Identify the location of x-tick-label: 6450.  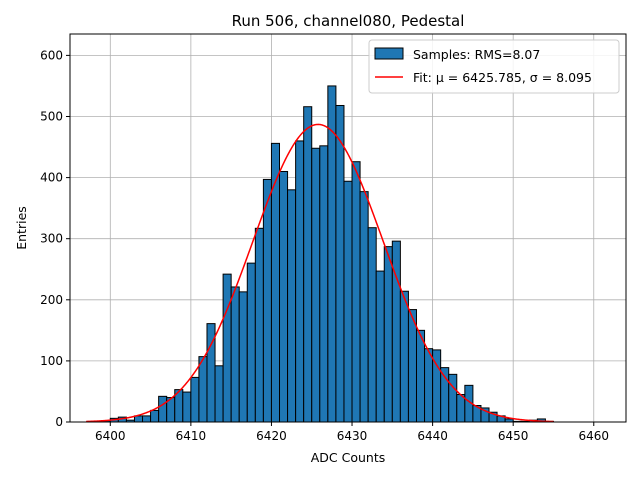
(513, 436).